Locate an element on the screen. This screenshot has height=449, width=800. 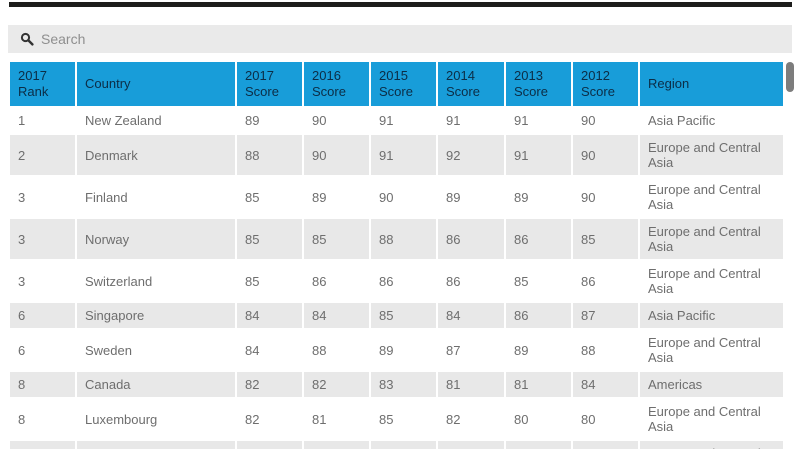
table-row: 8 Canada 82 82 83 81 81 84 Americas is located at coordinates (395, 384).